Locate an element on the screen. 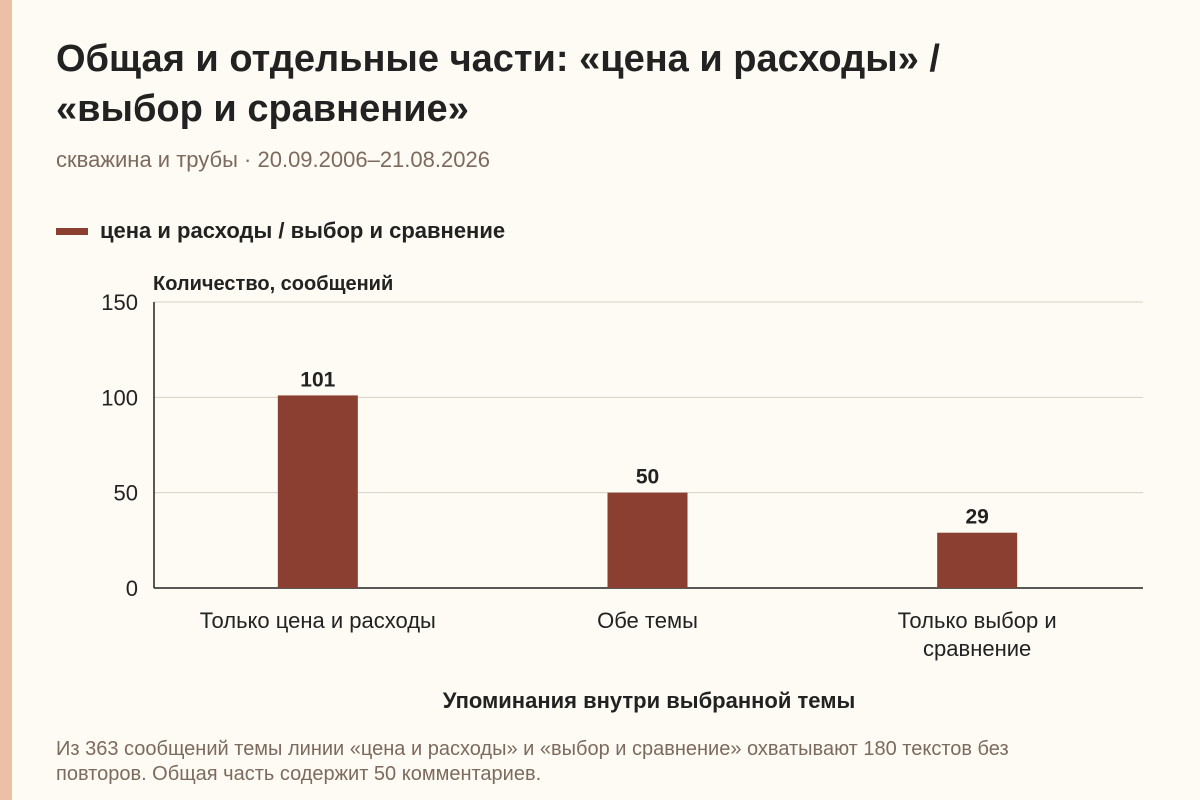 Image resolution: width=1200 pixels, height=800 pixels. data-label: 101 is located at coordinates (317, 379).